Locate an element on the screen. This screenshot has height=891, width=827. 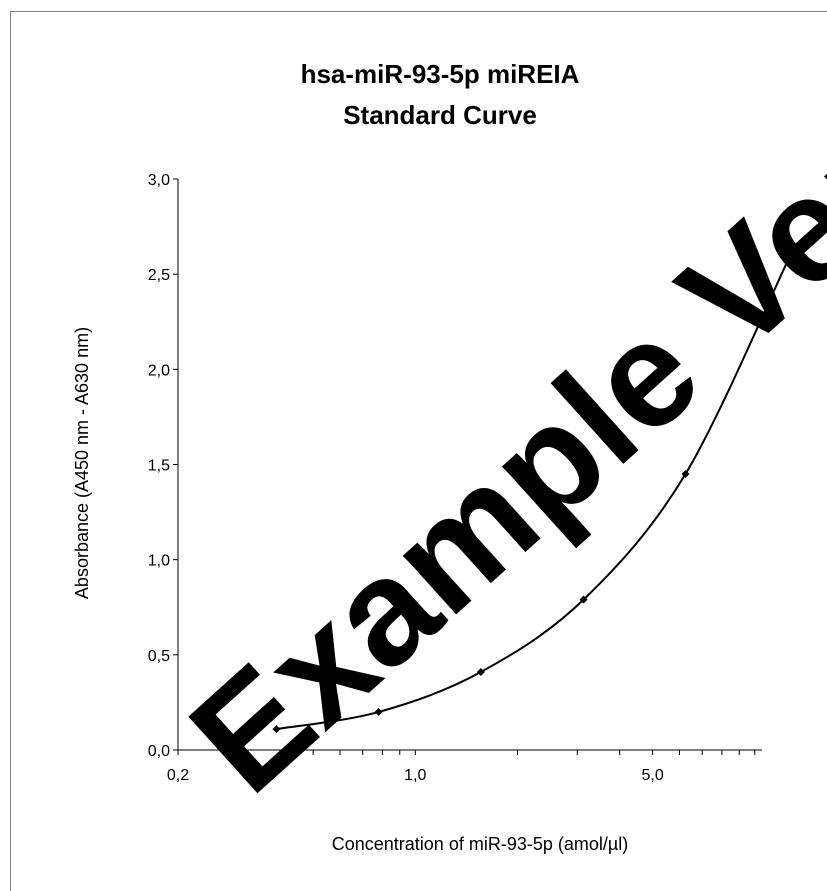
y-tick-label: 1,5 is located at coordinates (159, 466).